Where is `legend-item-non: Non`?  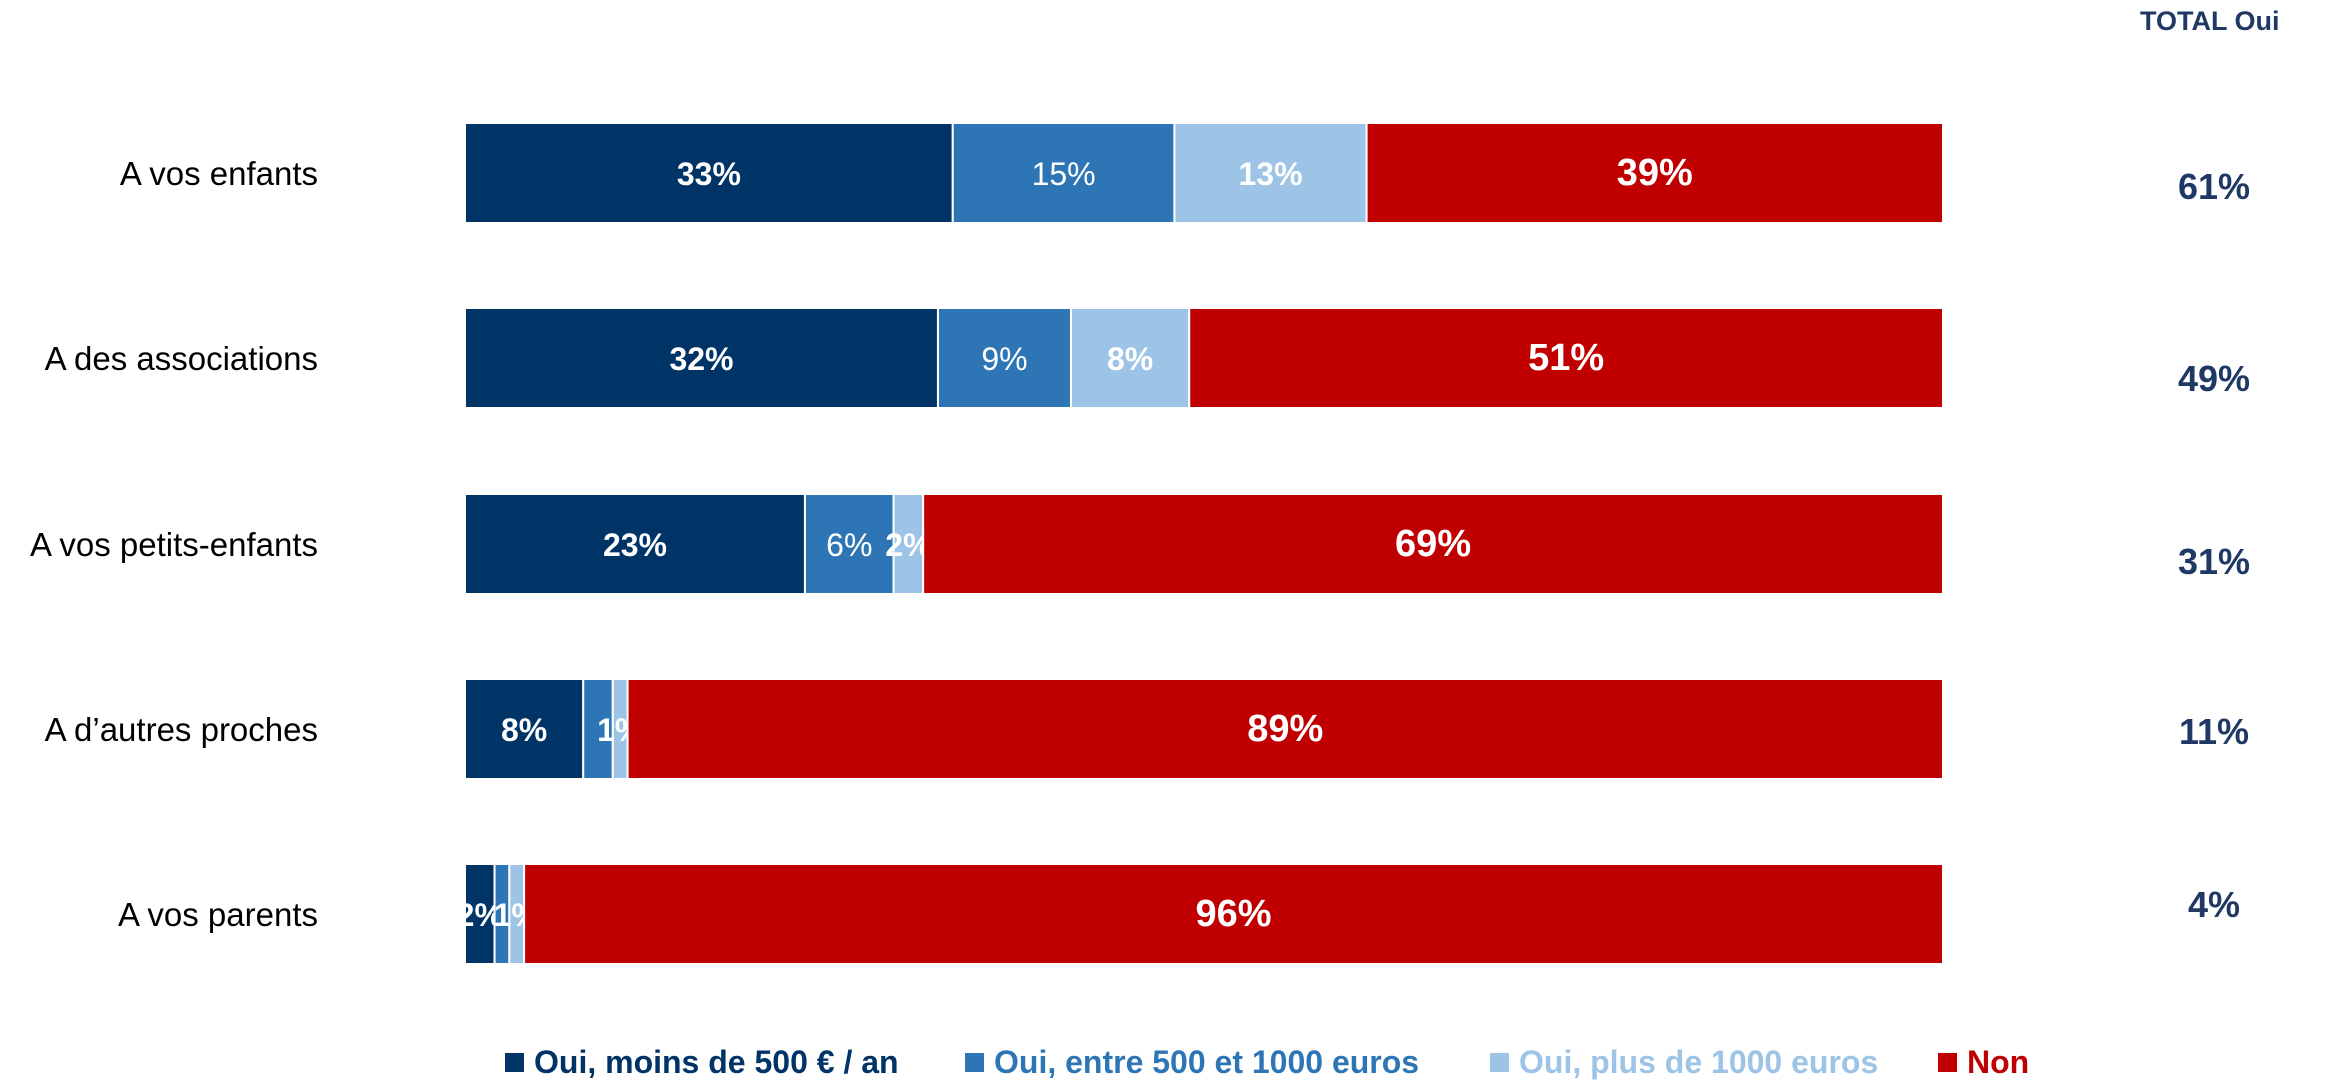
legend-item-non: Non is located at coordinates (1983, 1062).